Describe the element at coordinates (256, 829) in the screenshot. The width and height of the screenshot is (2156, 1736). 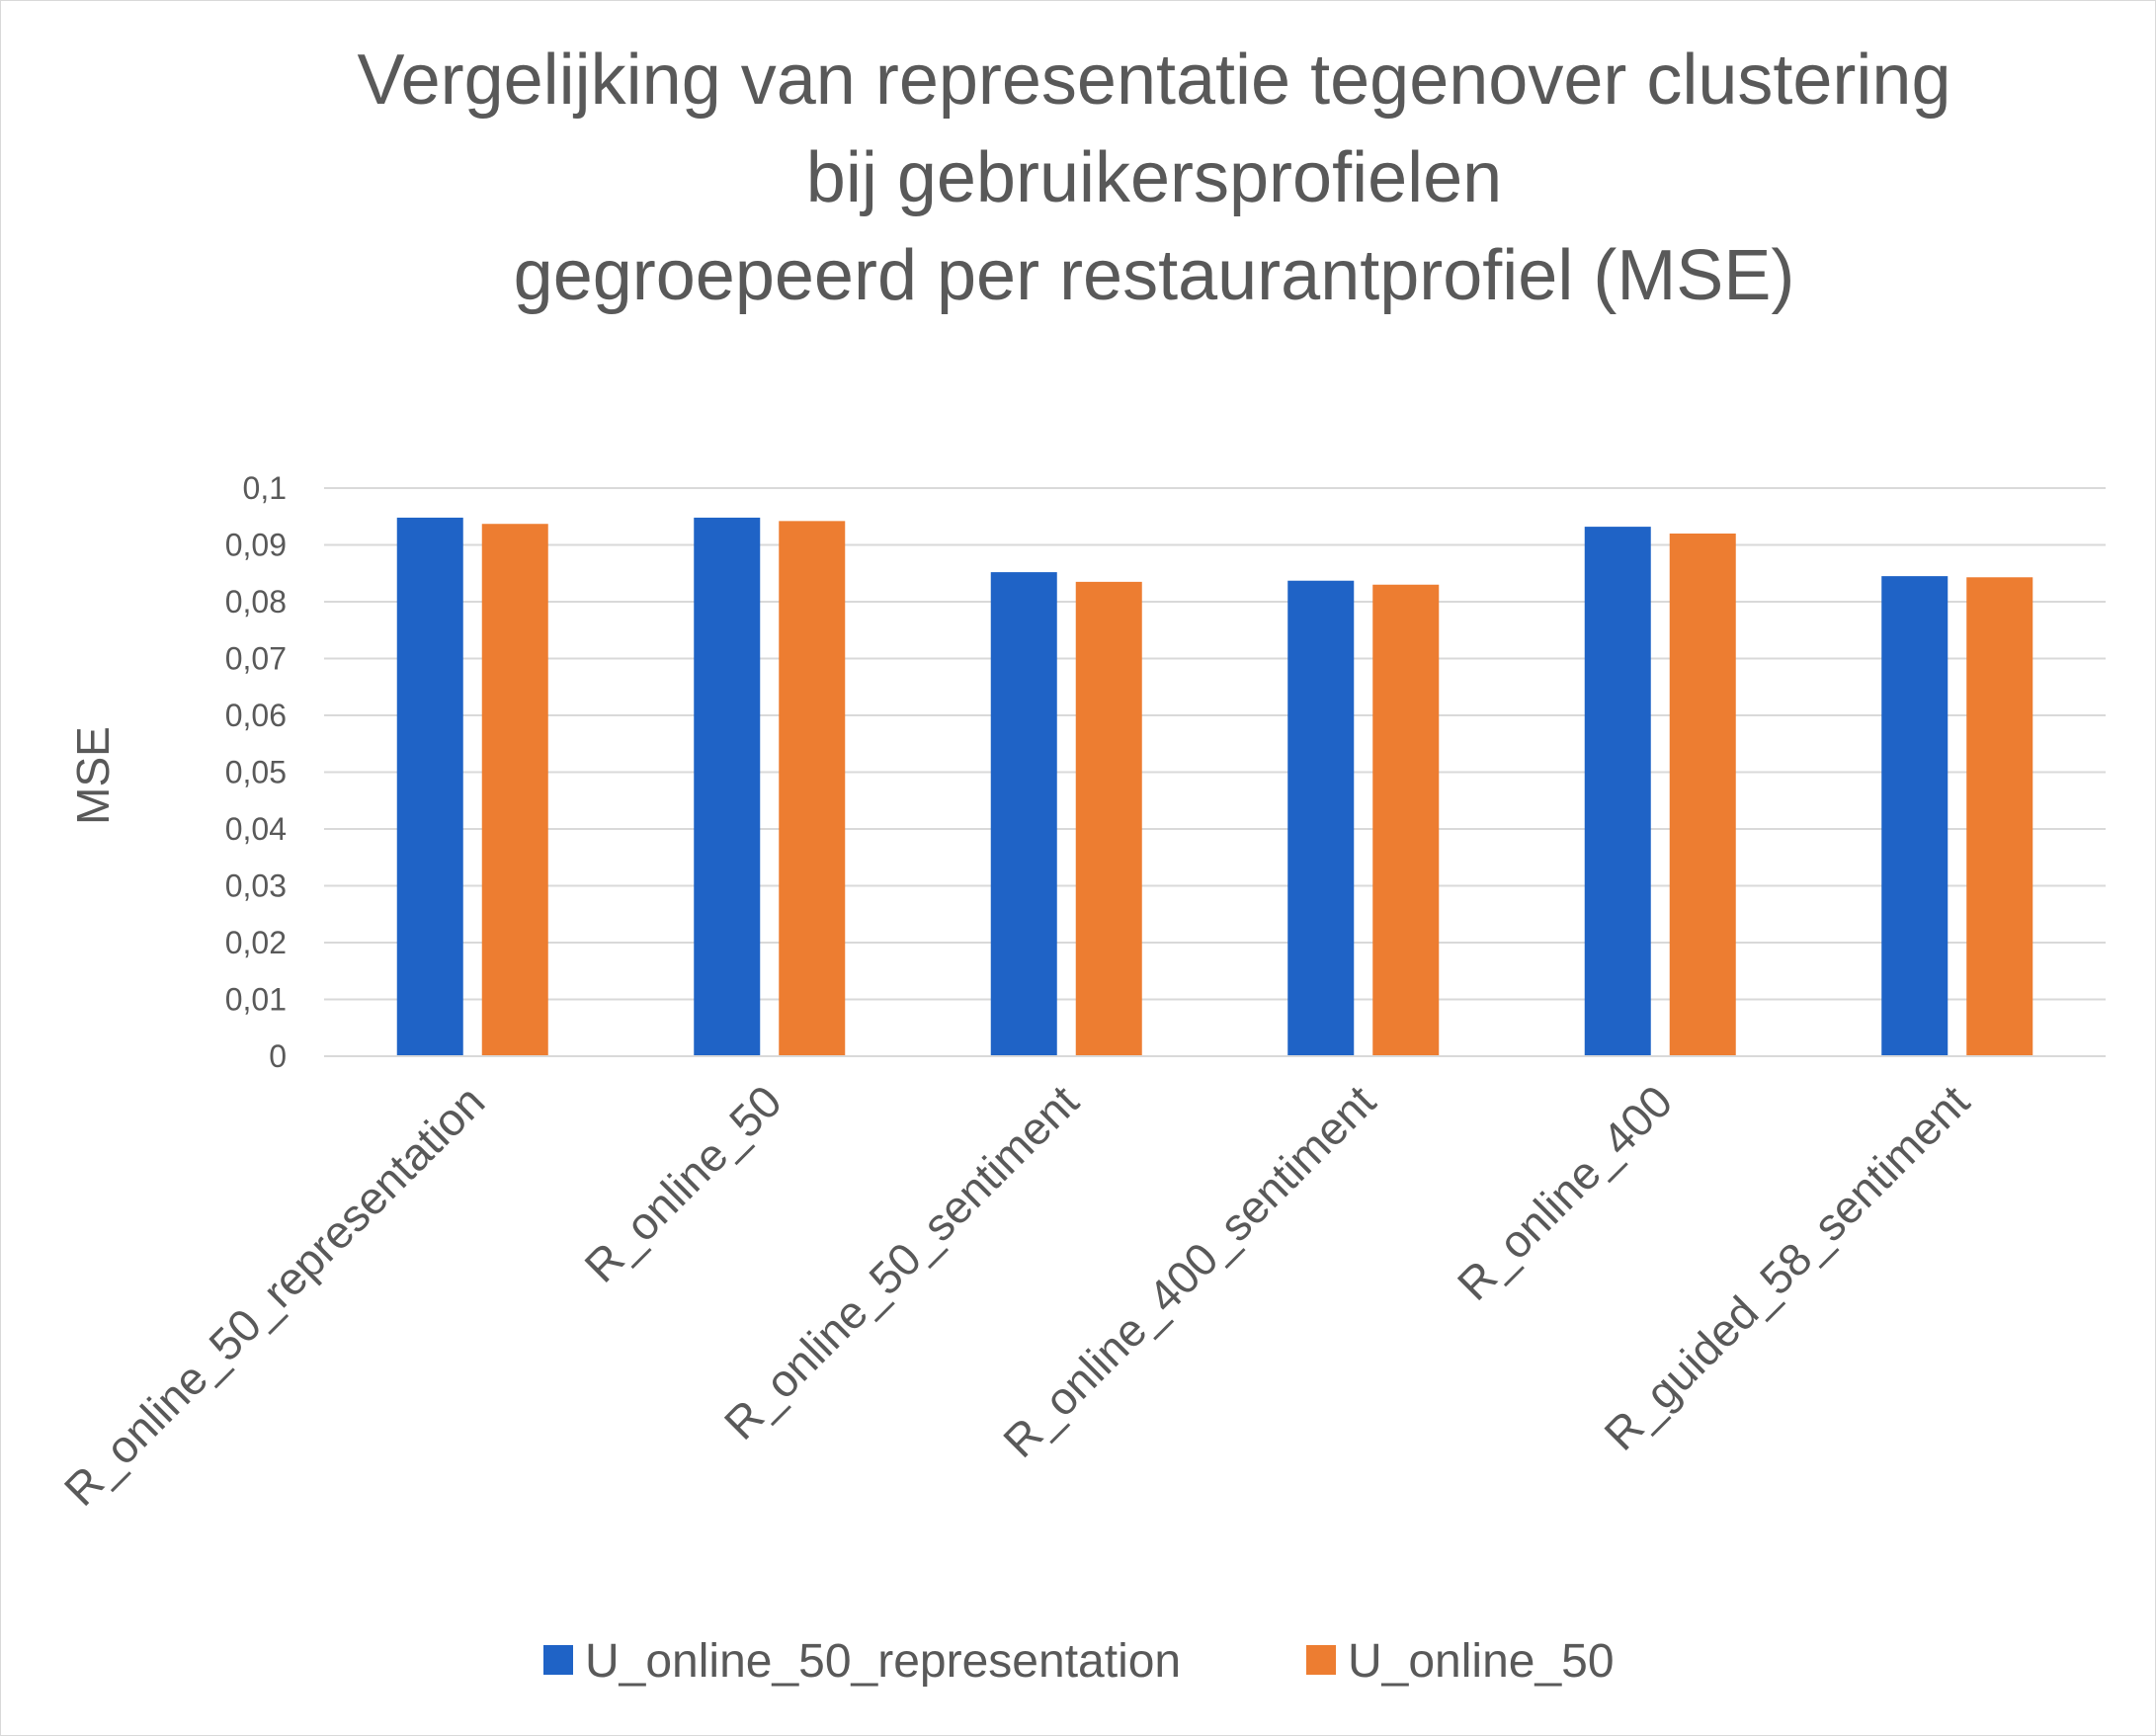
I see `y-tick-label: 0,04` at that location.